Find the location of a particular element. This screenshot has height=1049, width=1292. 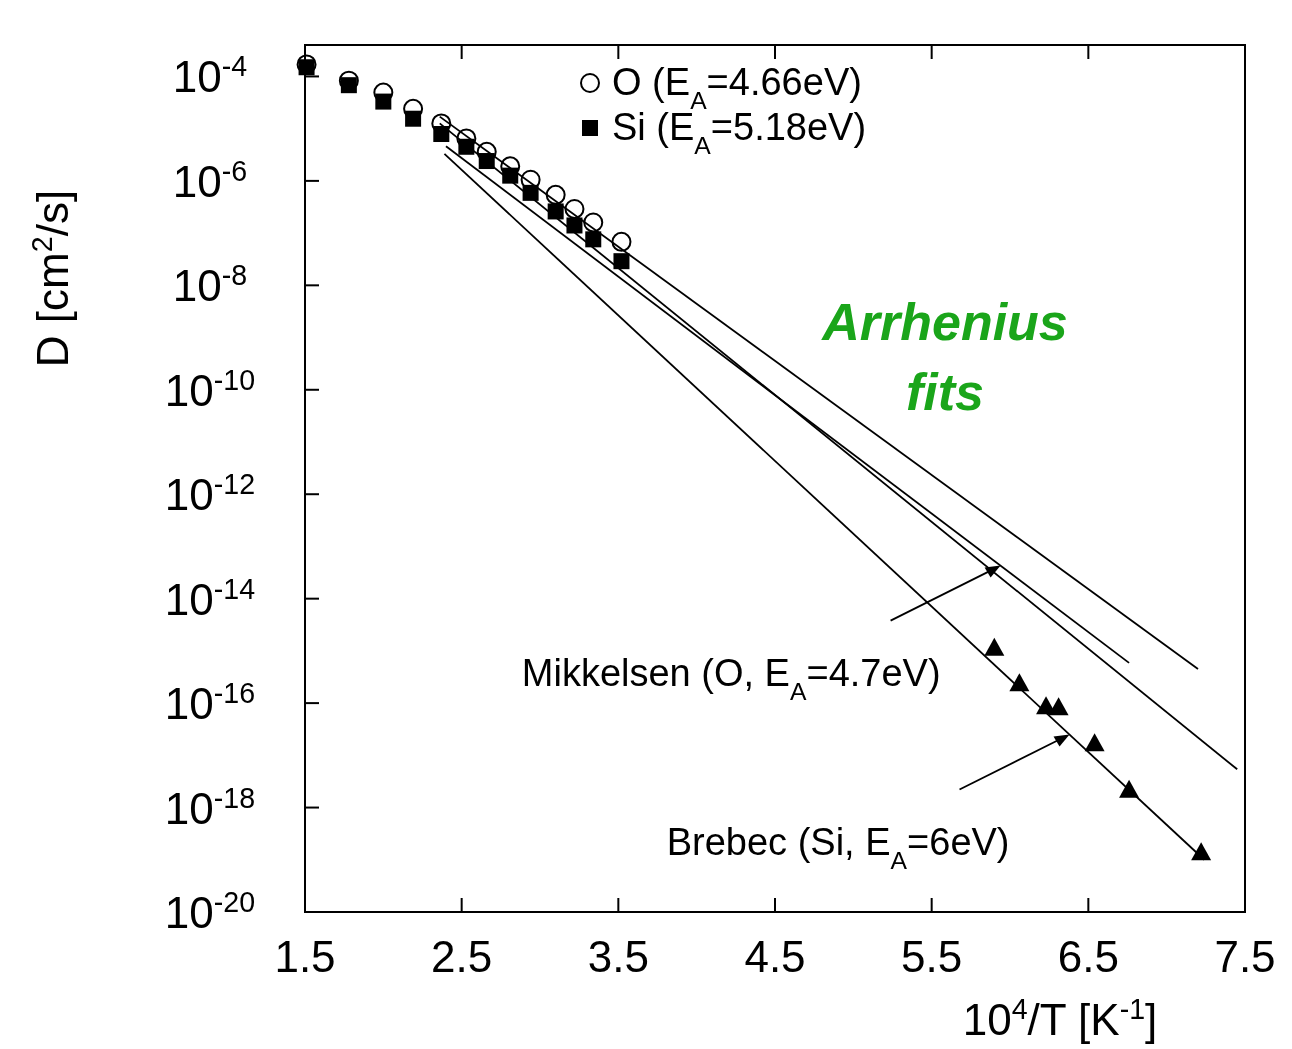

x-tick-label: 2.5 is located at coordinates (462, 956).